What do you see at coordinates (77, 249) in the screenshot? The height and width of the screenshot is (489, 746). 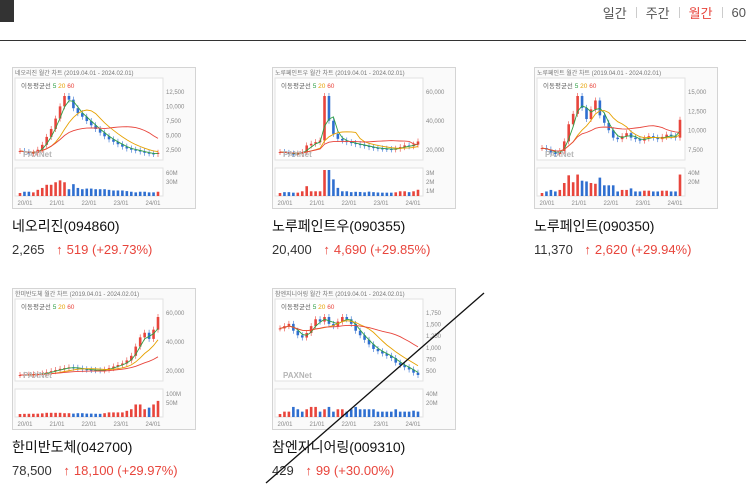 I see `change-value: 519` at bounding box center [77, 249].